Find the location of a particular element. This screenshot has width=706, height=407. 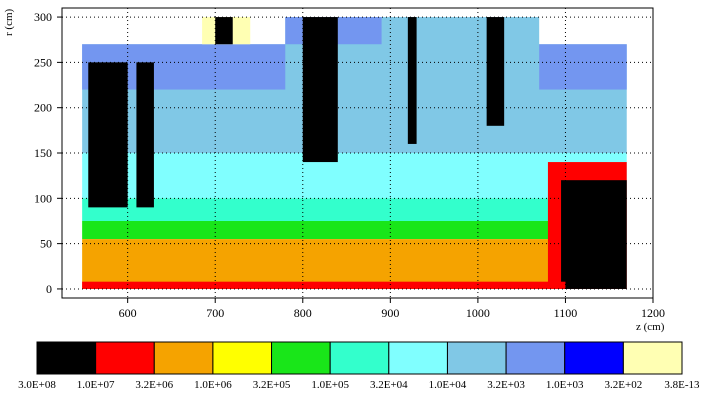

x-tick-label: 900 is located at coordinates (390, 313).